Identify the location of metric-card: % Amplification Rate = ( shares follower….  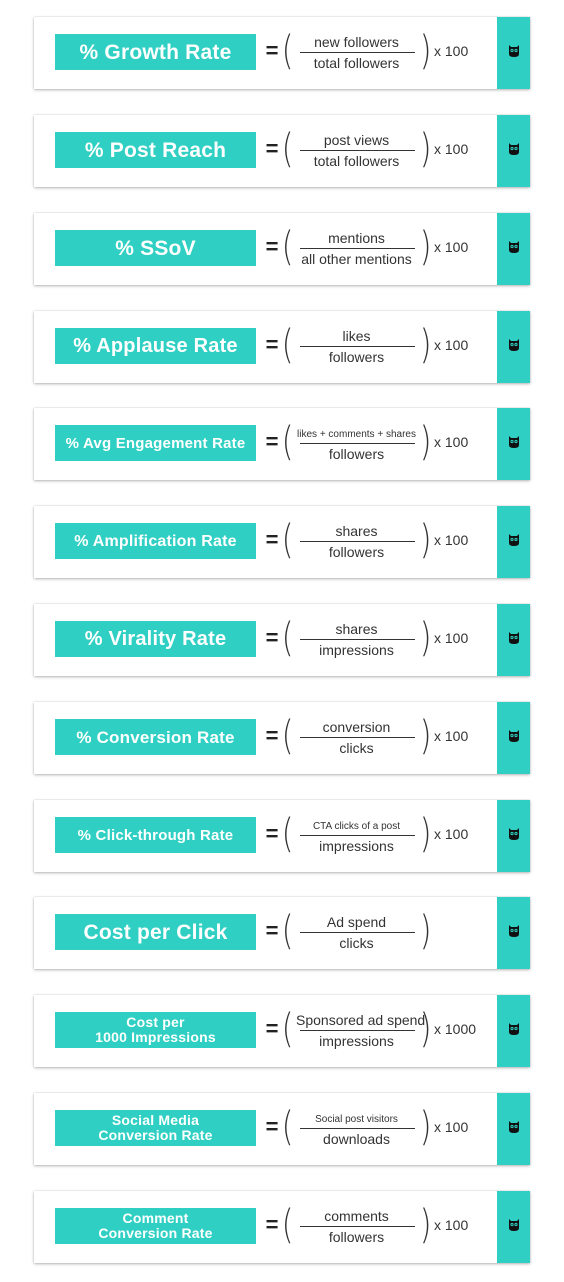
(282, 542).